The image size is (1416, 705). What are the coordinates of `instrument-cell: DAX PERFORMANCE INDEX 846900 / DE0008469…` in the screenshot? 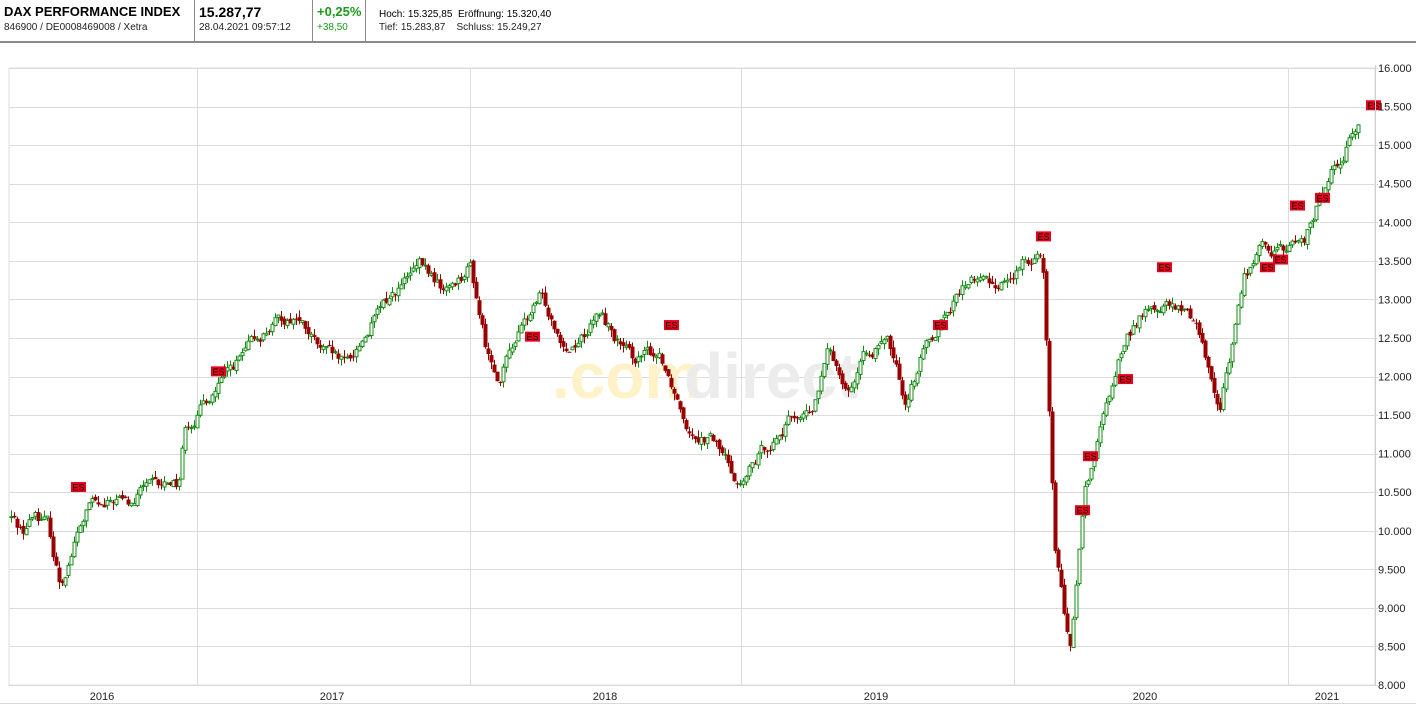 It's located at (97, 20).